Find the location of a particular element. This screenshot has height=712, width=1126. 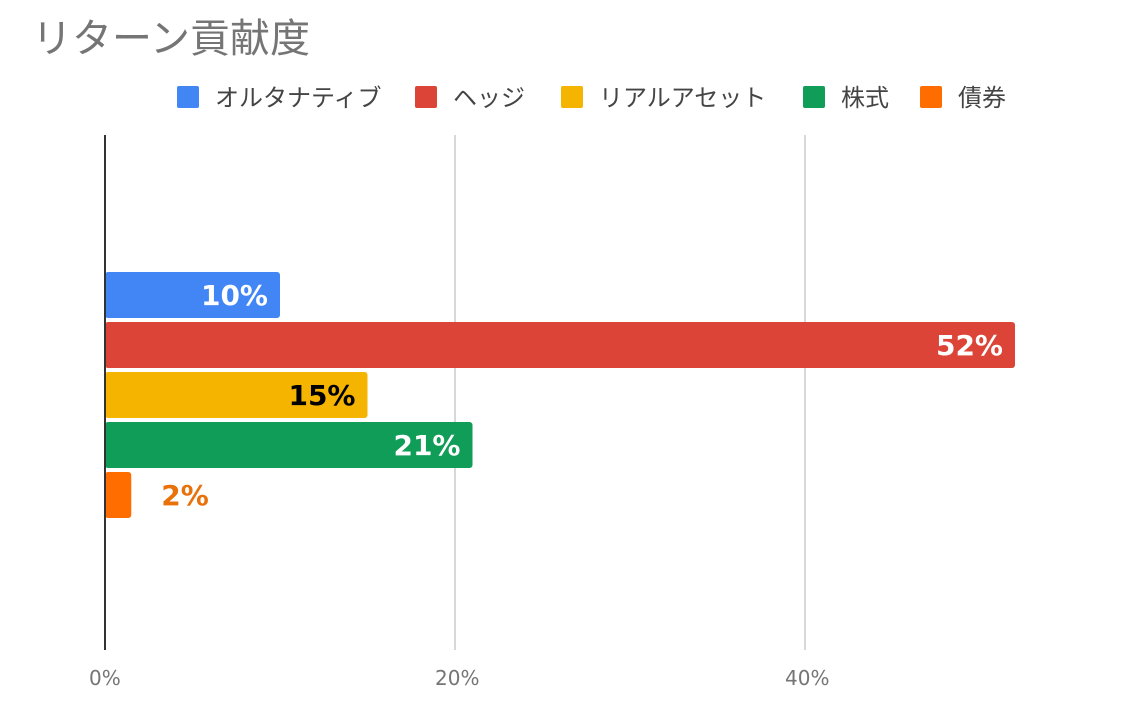

x-tick-label: 20% is located at coordinates (457, 678).